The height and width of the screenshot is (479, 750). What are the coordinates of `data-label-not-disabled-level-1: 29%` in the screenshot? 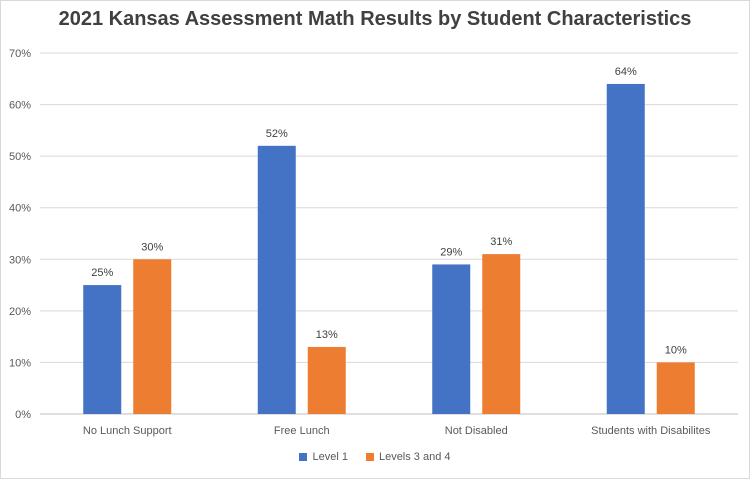 It's located at (451, 252).